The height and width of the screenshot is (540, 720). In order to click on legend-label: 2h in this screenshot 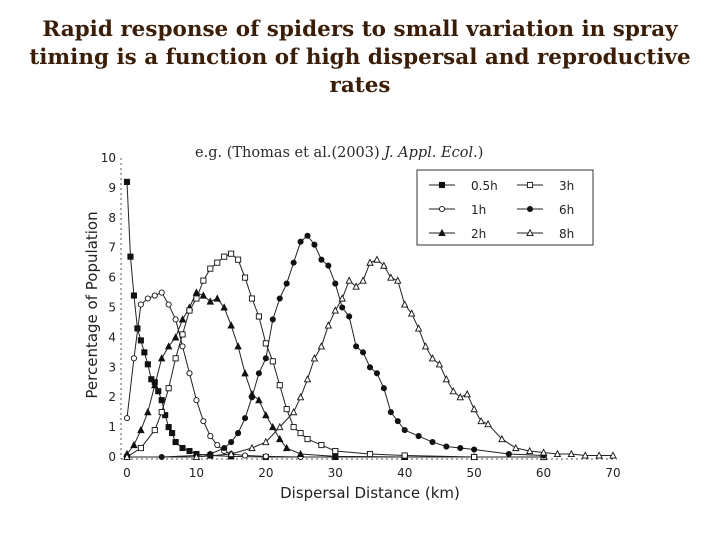, I will do `click(478, 234)`.